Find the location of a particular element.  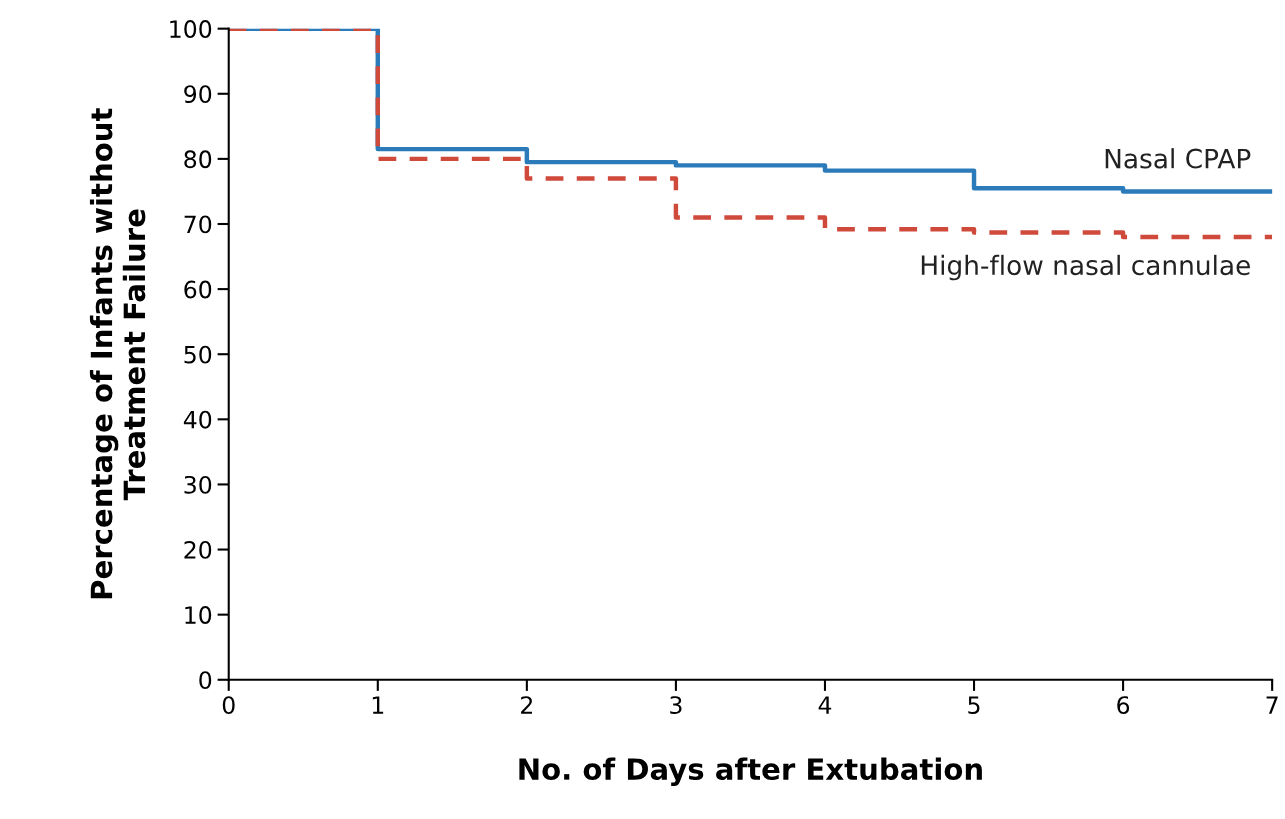

y-tick-label: 60 is located at coordinates (198, 289).